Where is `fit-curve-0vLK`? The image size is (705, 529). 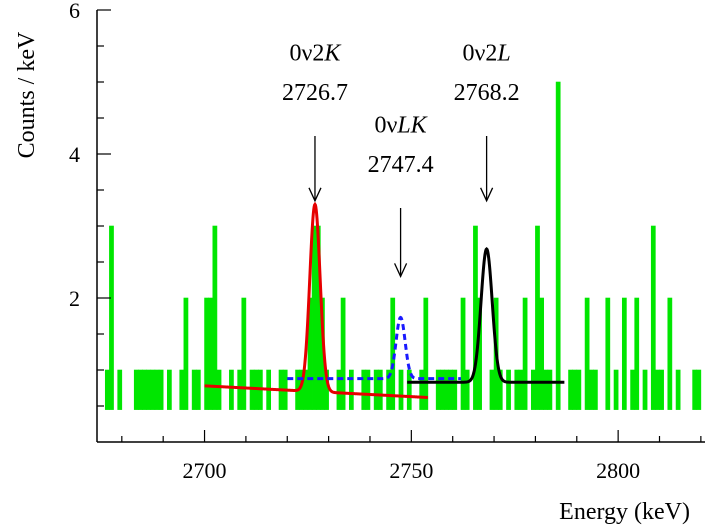
fit-curve-0vLK is located at coordinates (374, 348).